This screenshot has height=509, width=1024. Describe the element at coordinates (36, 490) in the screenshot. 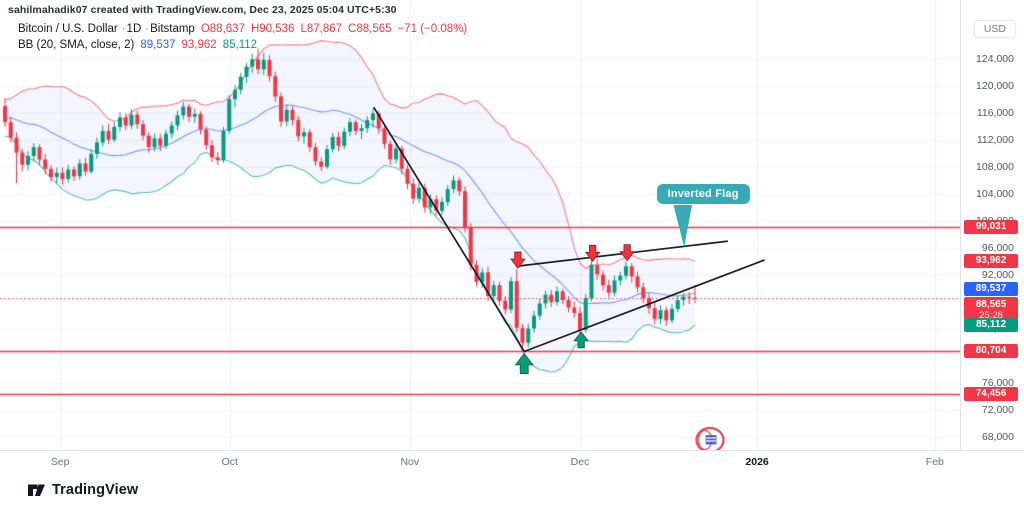

I see `tradingview-logo-icon` at that location.